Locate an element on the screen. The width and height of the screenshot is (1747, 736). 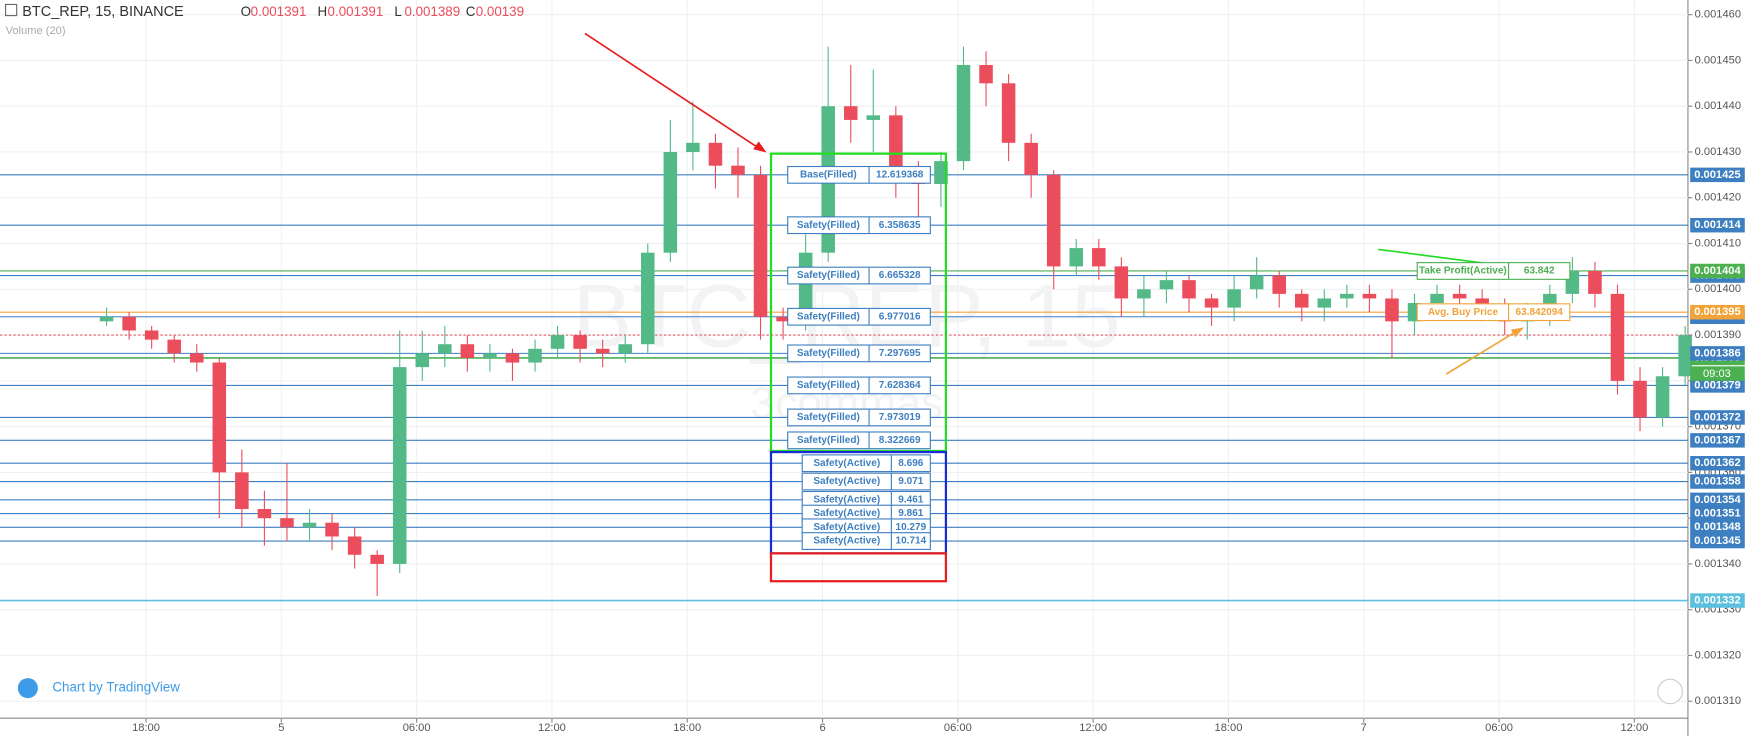
price-tag-label: 0.001372 is located at coordinates (1717, 417).